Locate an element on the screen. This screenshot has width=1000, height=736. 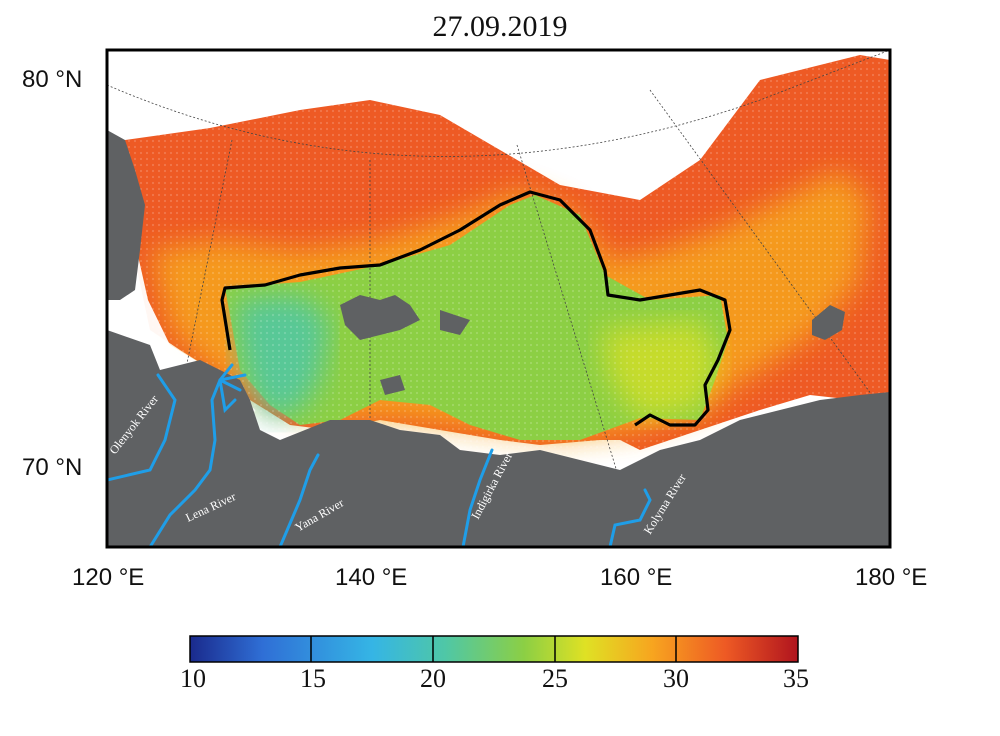
map-title: 27.09.2019 is located at coordinates (500, 26).